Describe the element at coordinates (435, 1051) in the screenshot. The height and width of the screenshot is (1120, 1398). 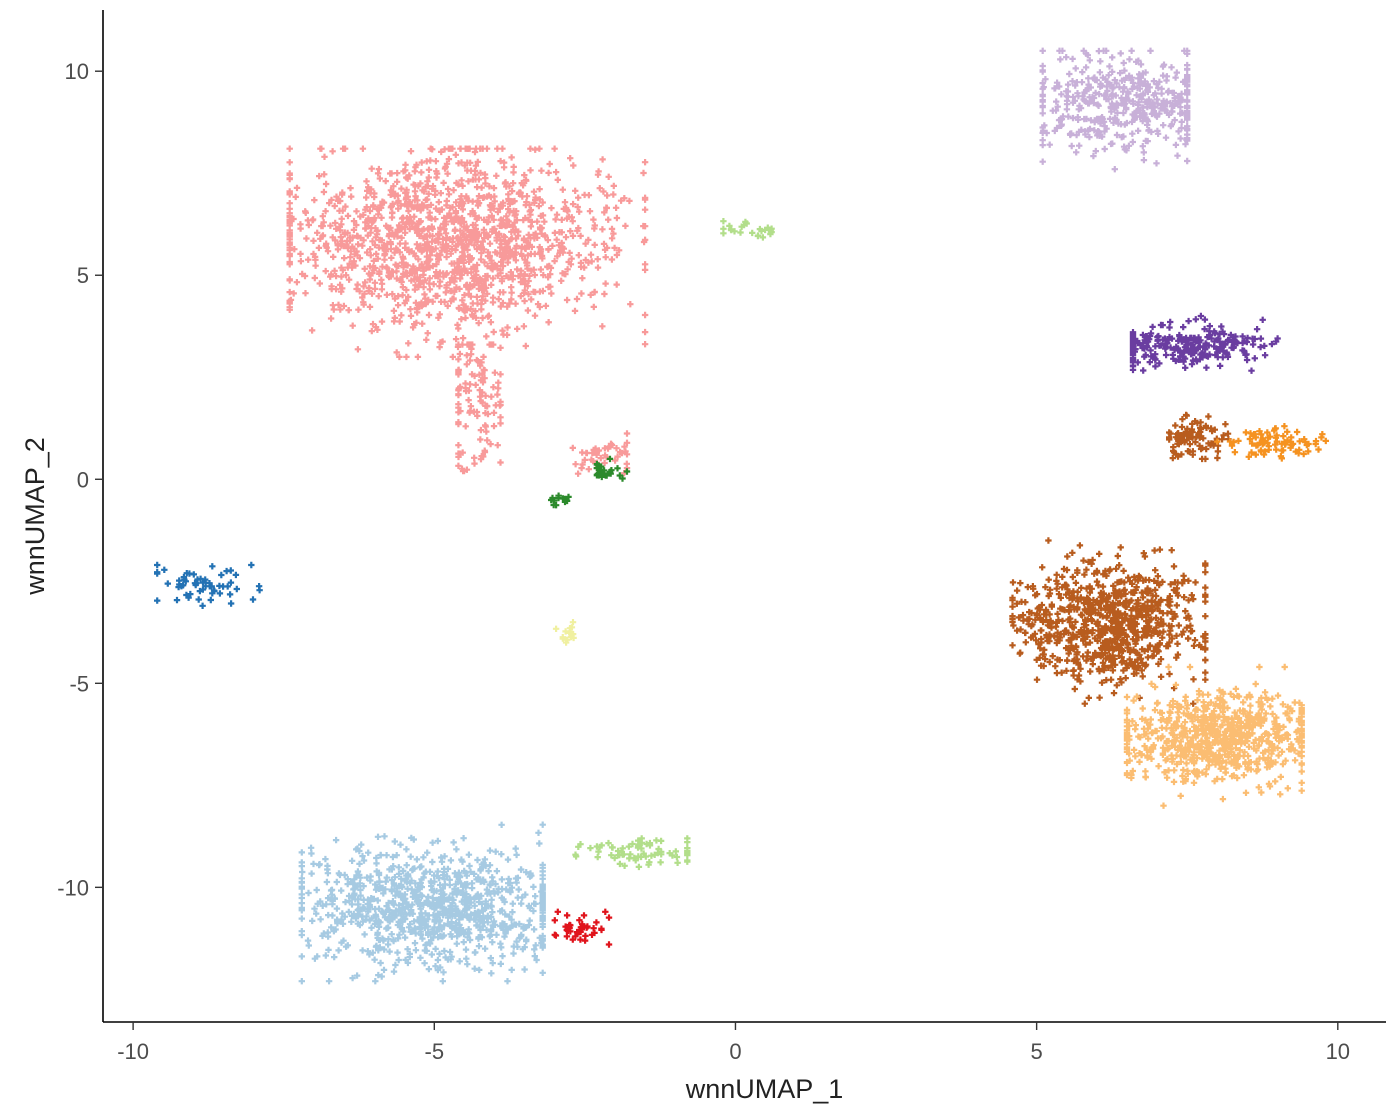
I see `x-tick-label: -5` at that location.